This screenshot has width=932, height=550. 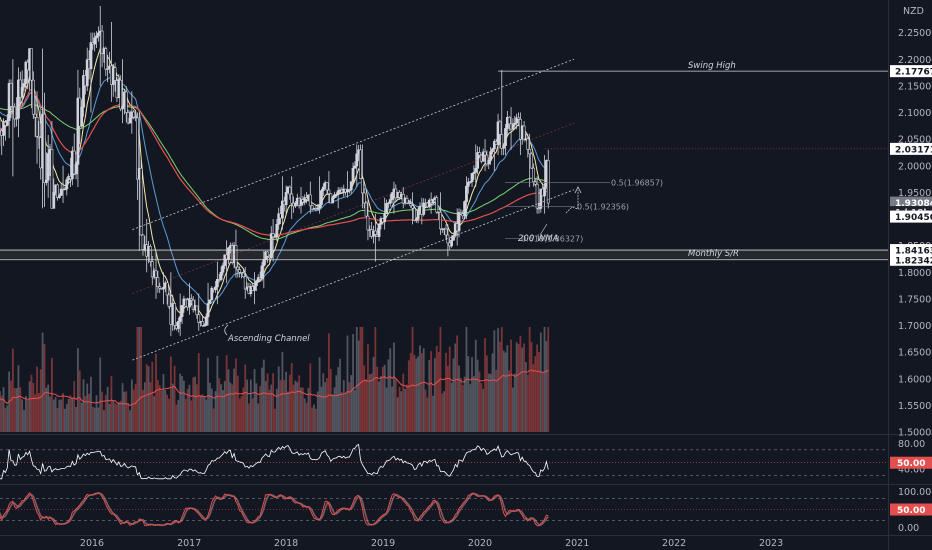 I want to click on price-tag-label: 1.90450, so click(x=913, y=218).